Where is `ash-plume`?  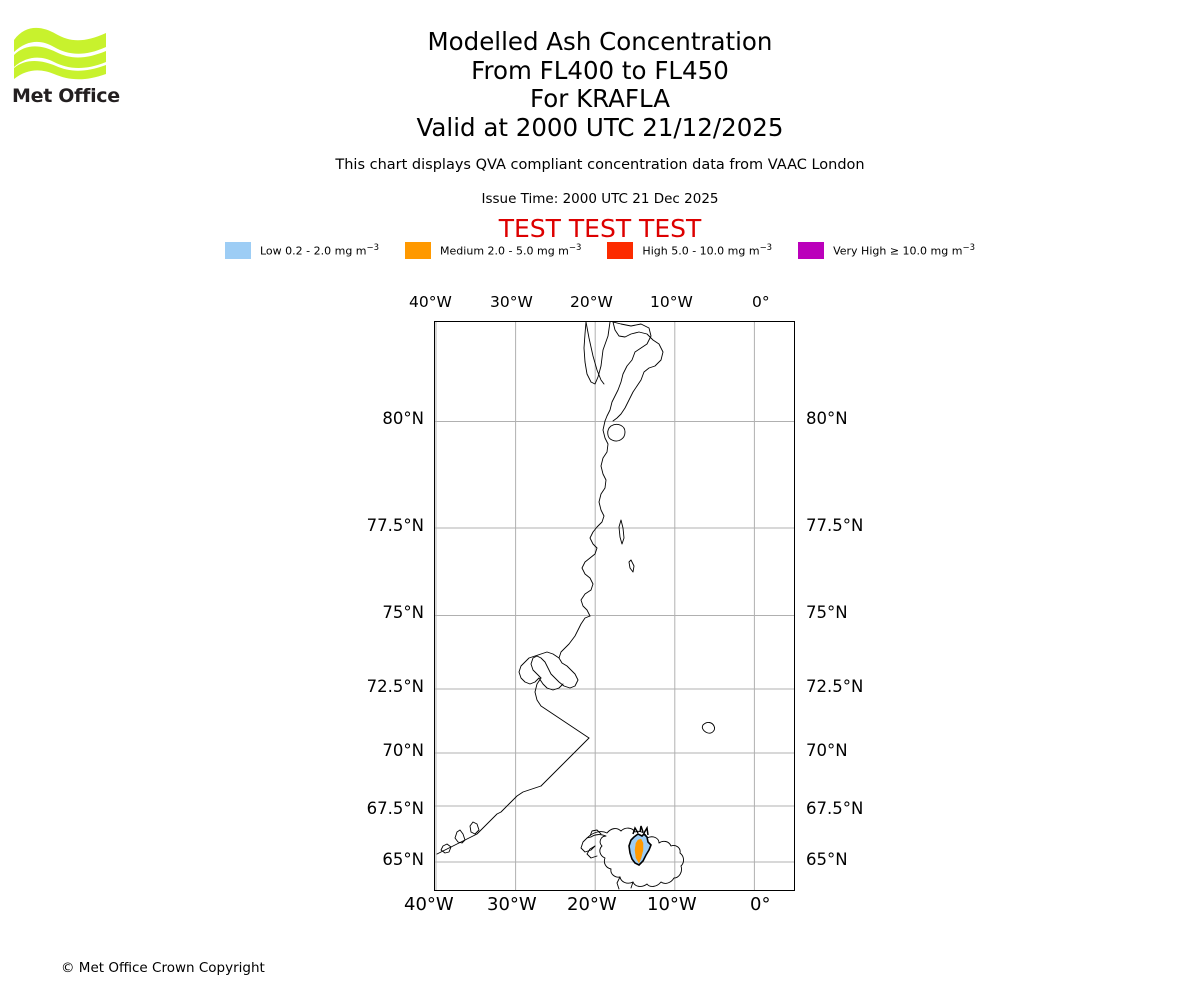
ash-plume is located at coordinates (640, 845).